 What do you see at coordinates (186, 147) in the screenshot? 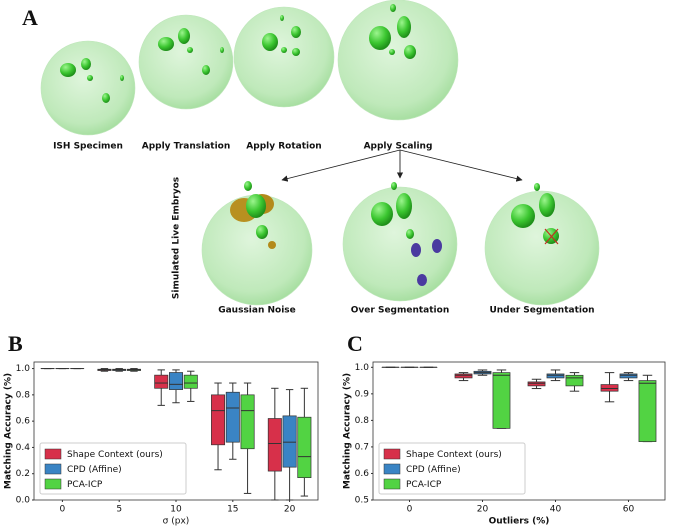
I see `stage-label: Apply Translation` at bounding box center [186, 147].